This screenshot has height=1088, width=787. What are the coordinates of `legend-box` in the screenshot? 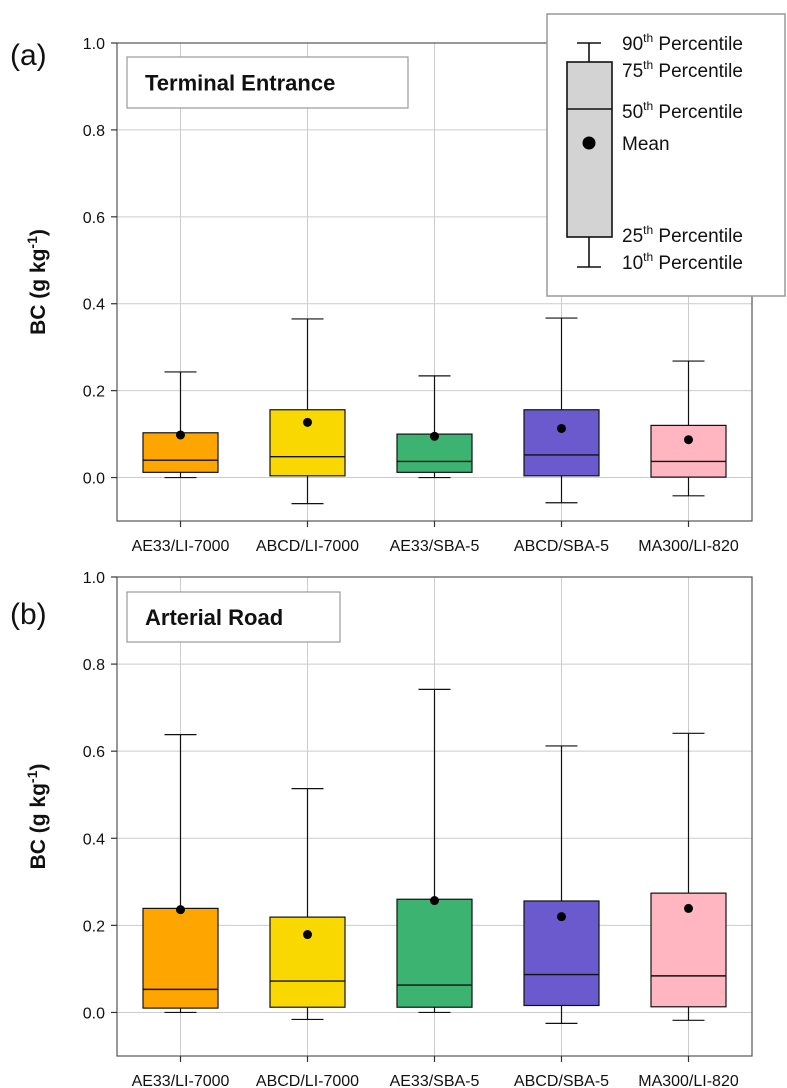 It's located at (589, 149).